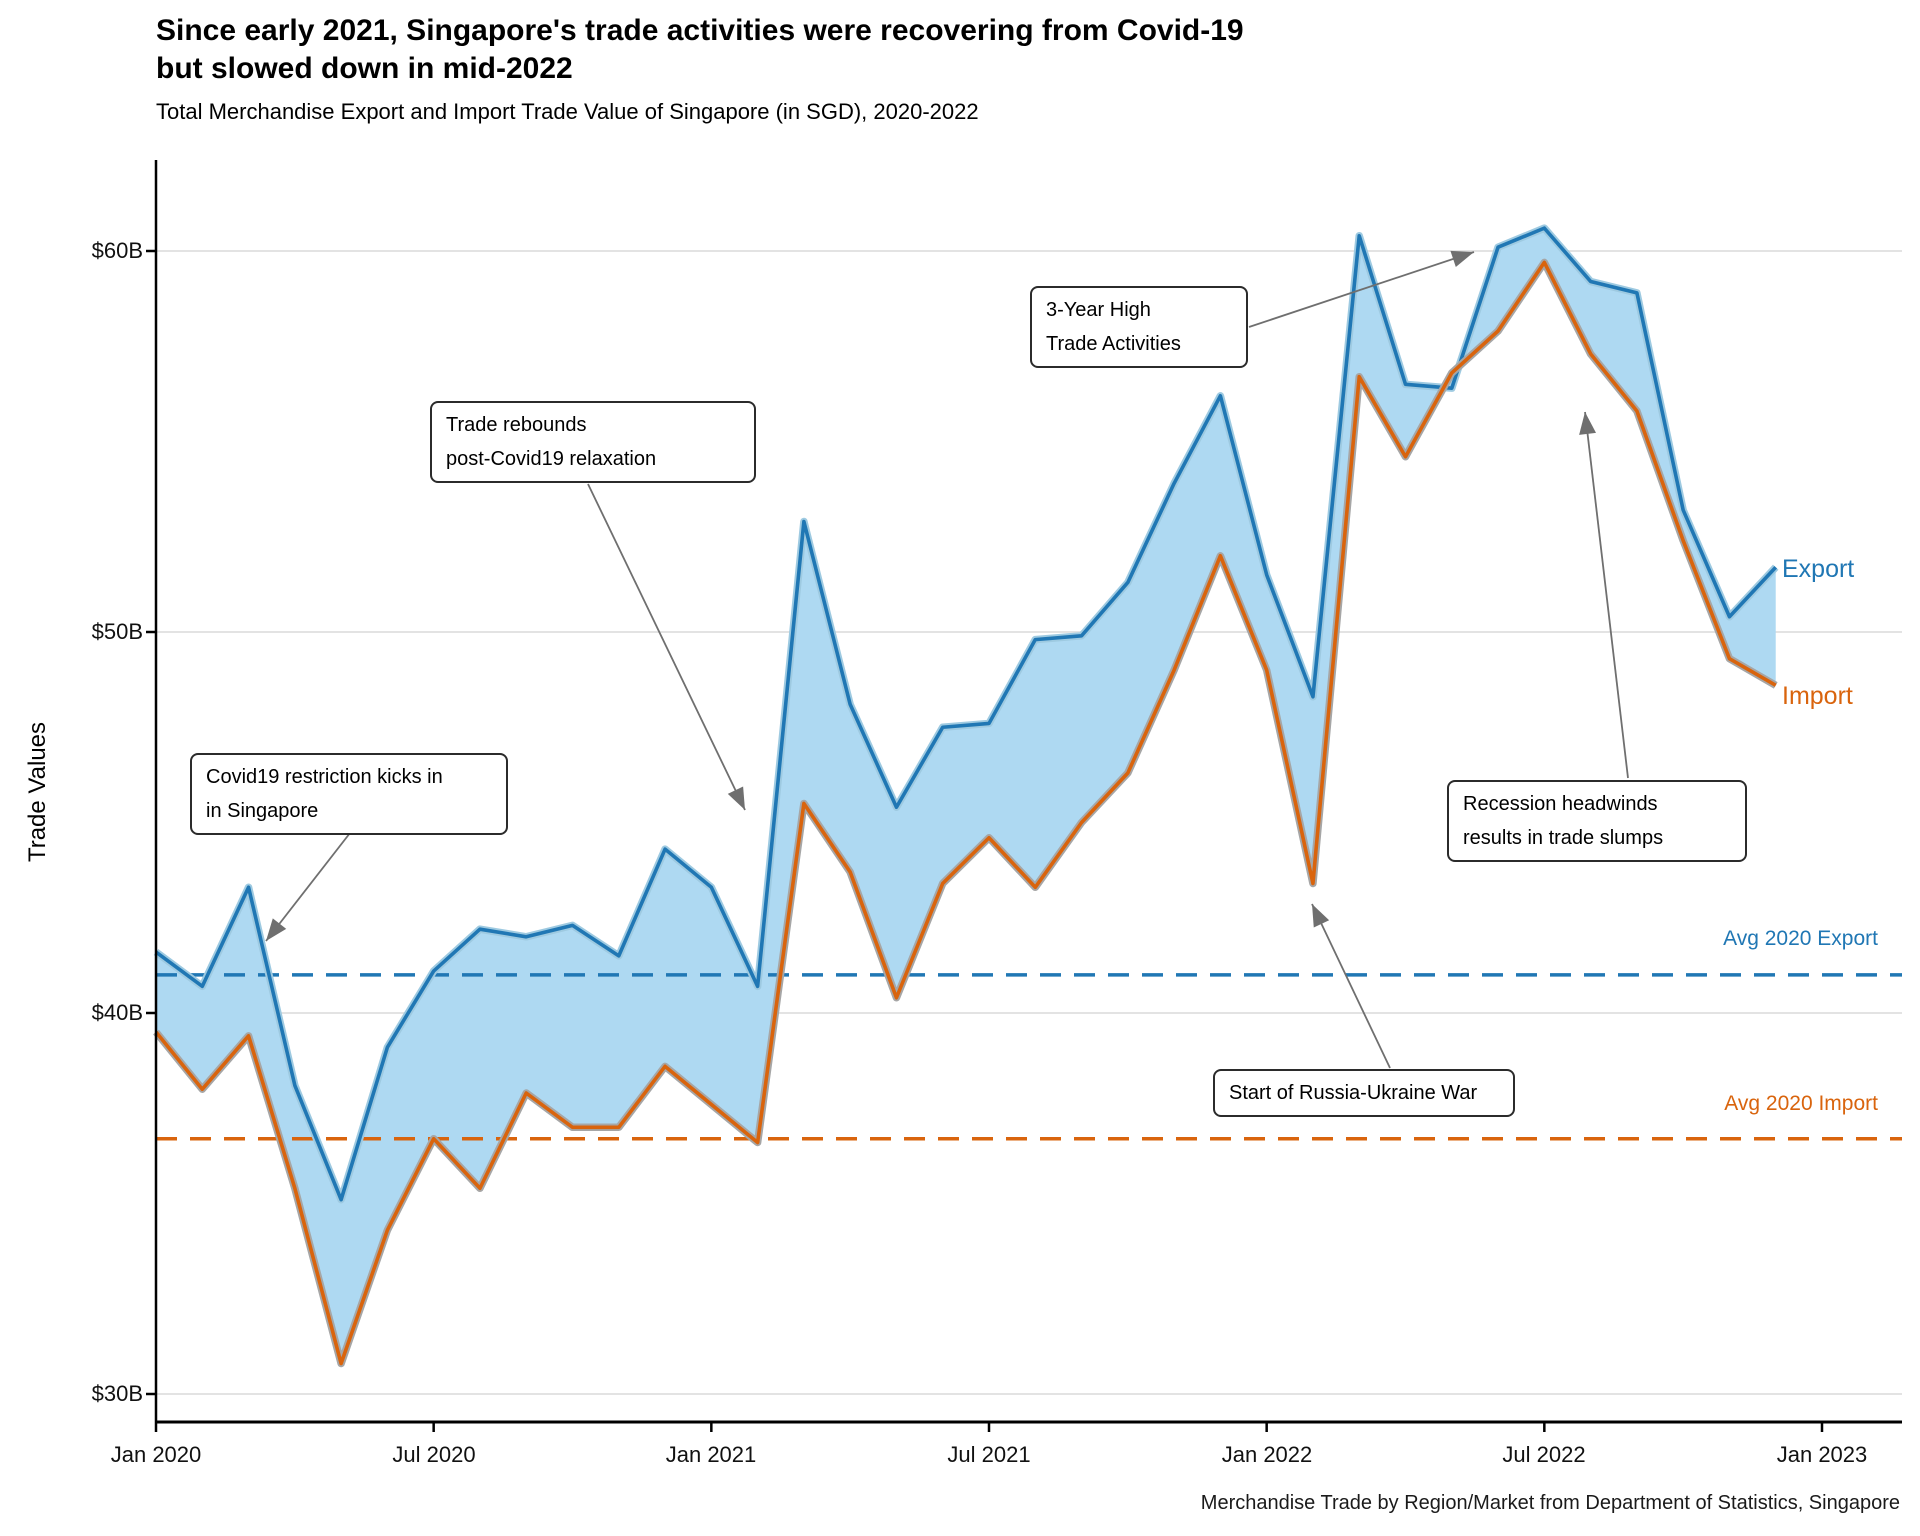  What do you see at coordinates (156, 1454) in the screenshot?
I see `x-tick-jan-2020: Jan 2020` at bounding box center [156, 1454].